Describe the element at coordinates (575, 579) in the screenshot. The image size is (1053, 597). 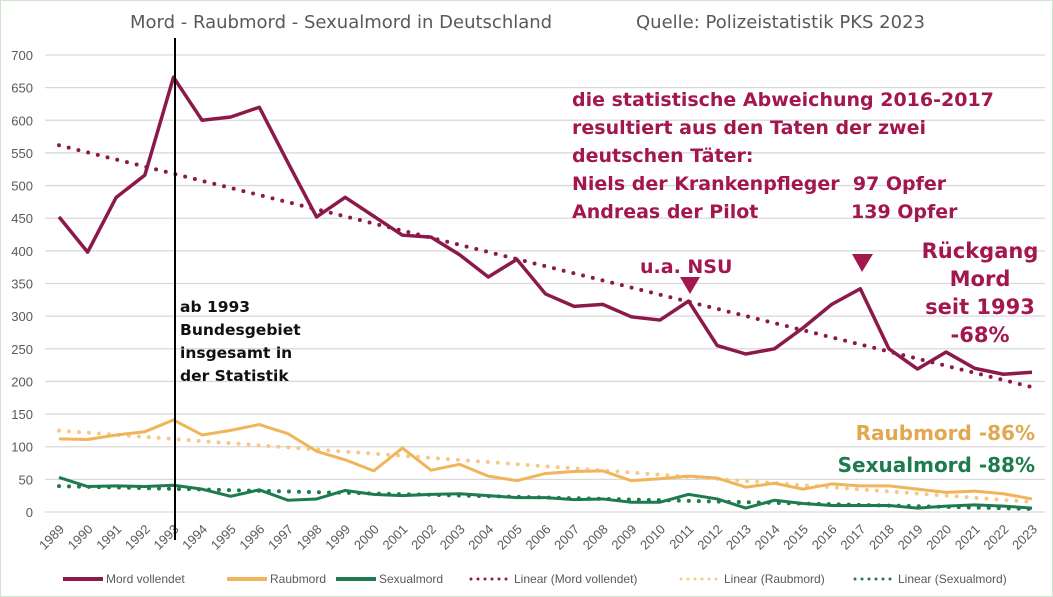
I see `legend-label: Linear (Mord vollendet)` at that location.